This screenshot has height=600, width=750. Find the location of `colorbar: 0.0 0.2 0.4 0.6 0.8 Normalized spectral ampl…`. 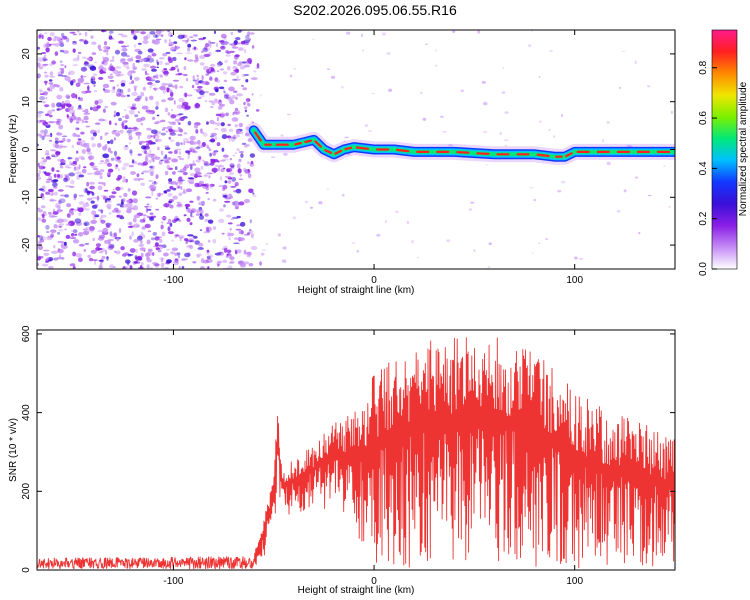

colorbar: 0.0 0.2 0.4 0.6 0.8 Normalized spectral ampl… is located at coordinates (723, 152).